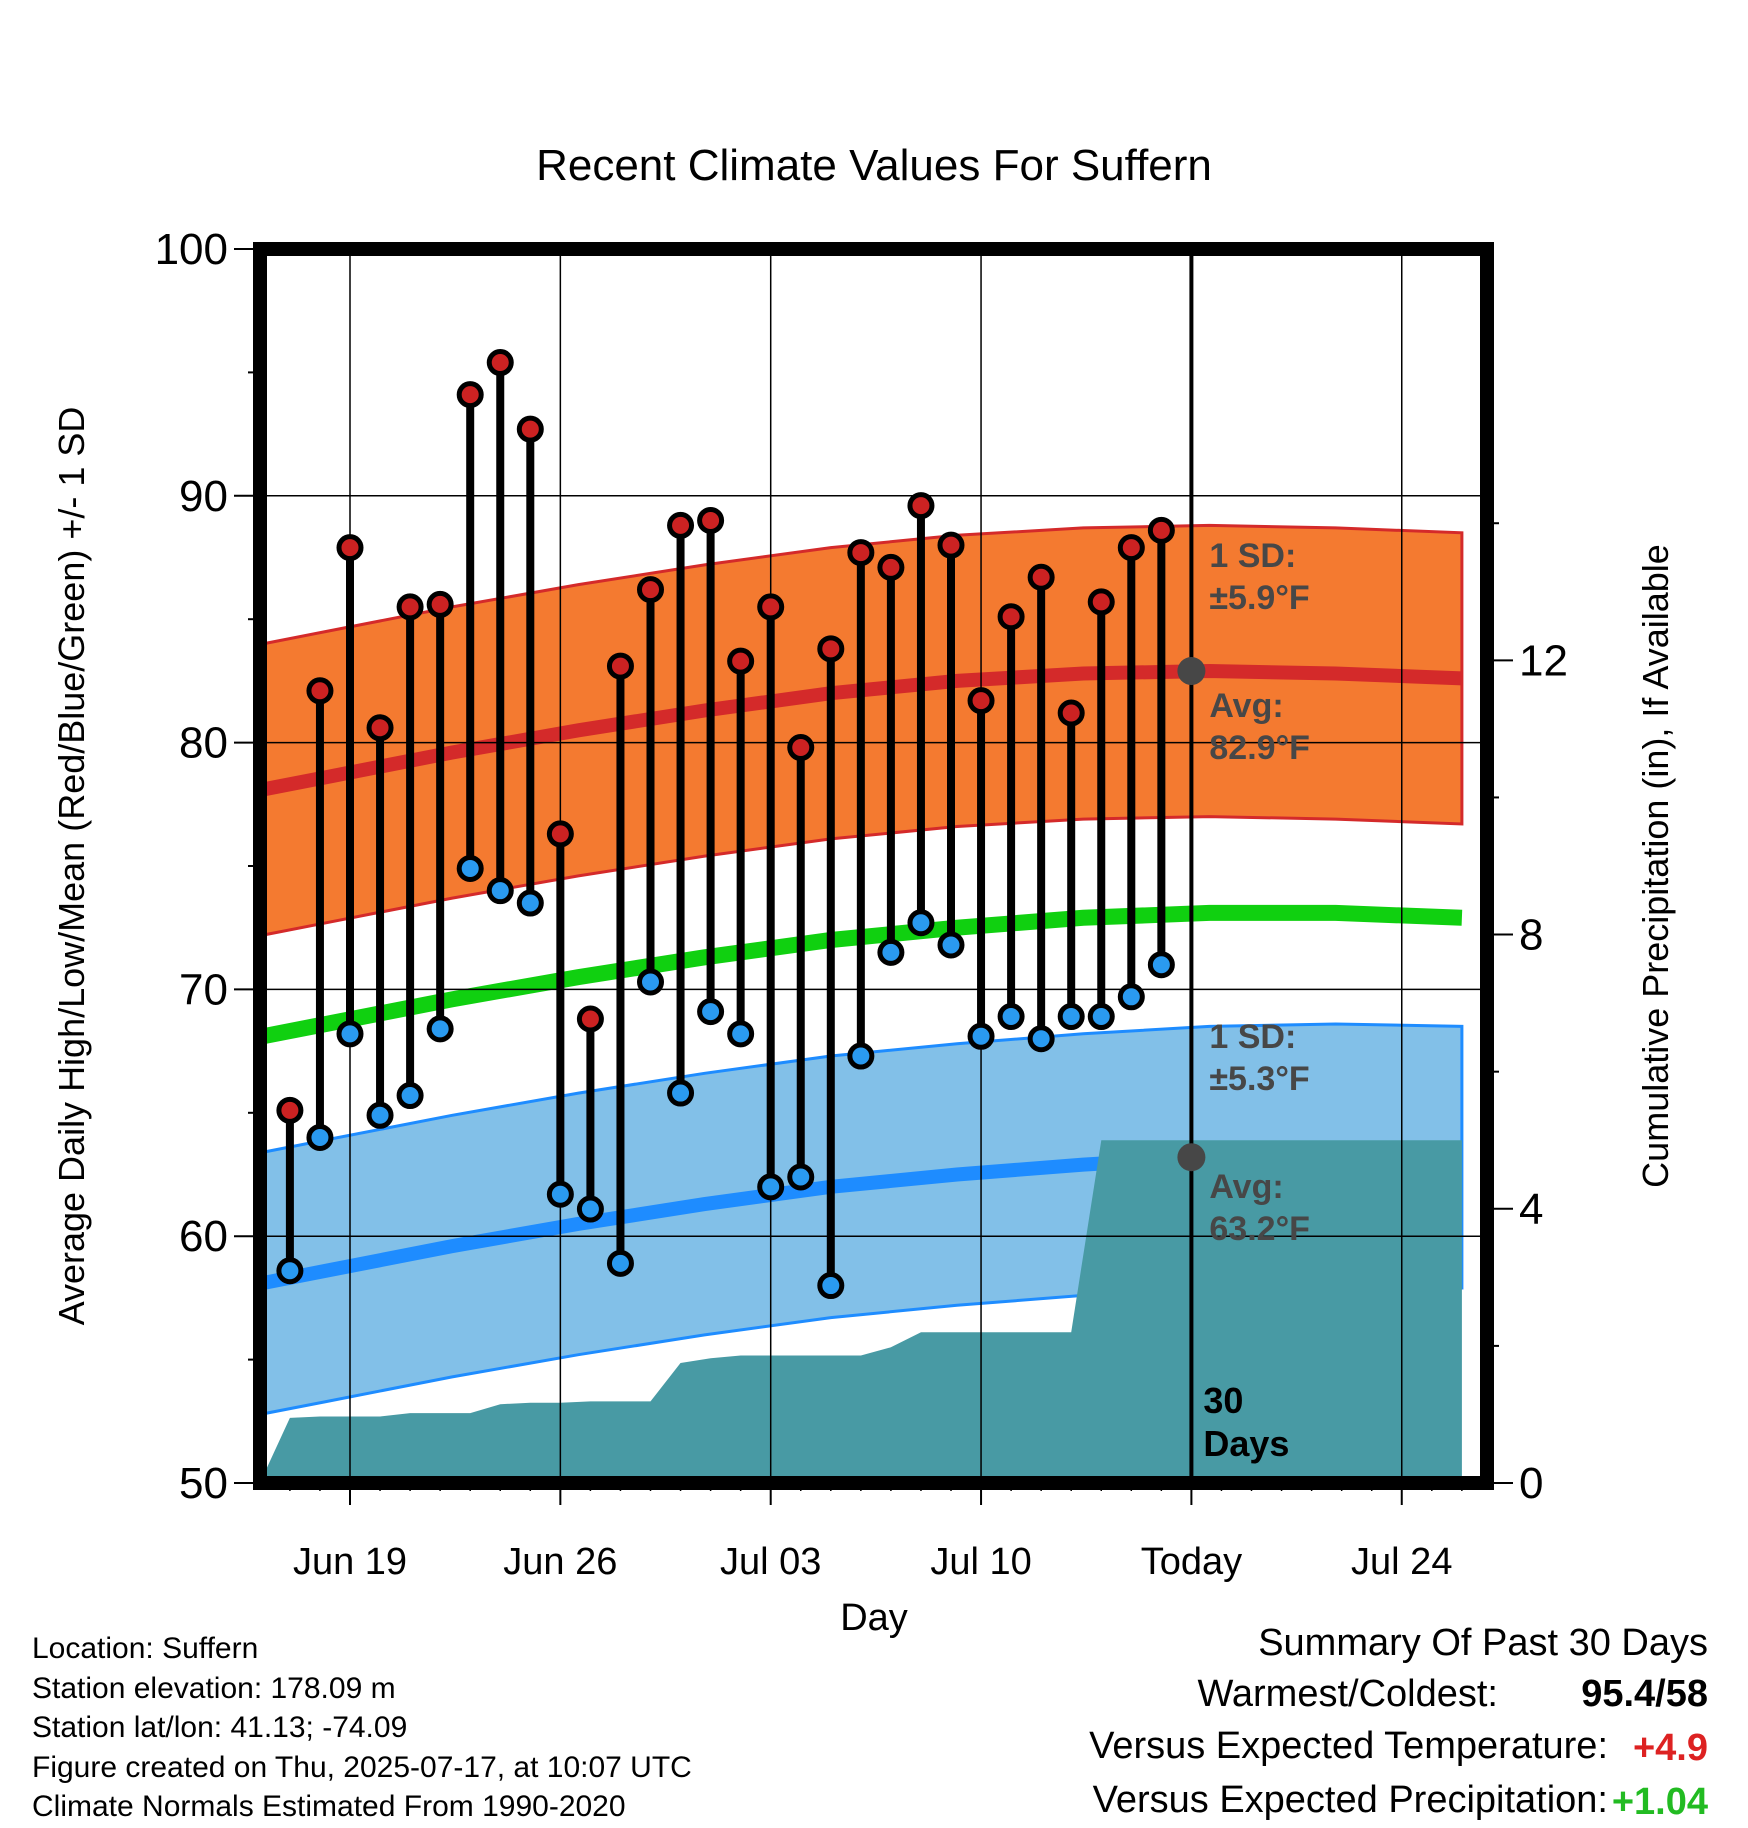 The width and height of the screenshot is (1748, 1828). I want to click on low-sd-label: 1 SD:, so click(1252, 1037).